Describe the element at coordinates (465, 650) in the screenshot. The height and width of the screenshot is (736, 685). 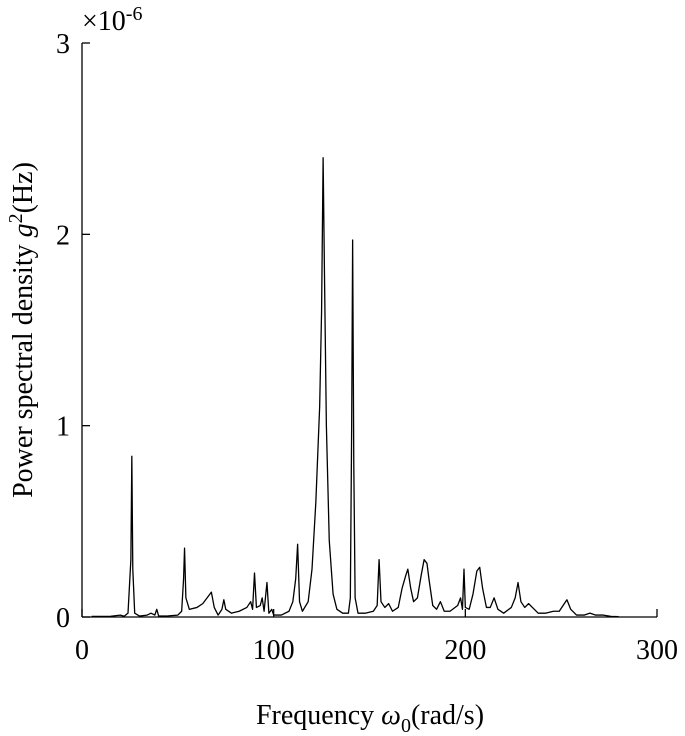
I see `x-tick-label: 200` at that location.